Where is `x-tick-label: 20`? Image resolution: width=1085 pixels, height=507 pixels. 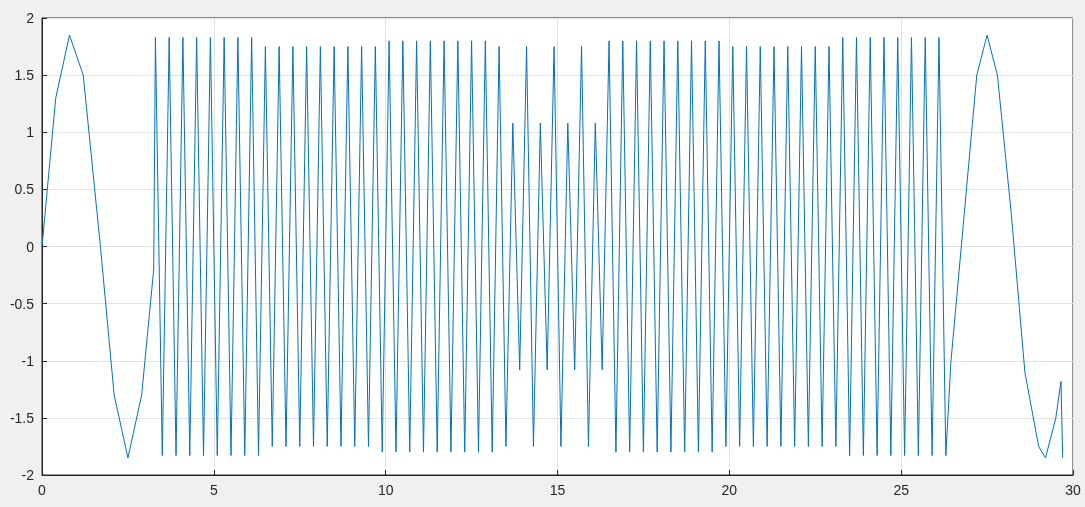
x-tick-label: 20 is located at coordinates (729, 490).